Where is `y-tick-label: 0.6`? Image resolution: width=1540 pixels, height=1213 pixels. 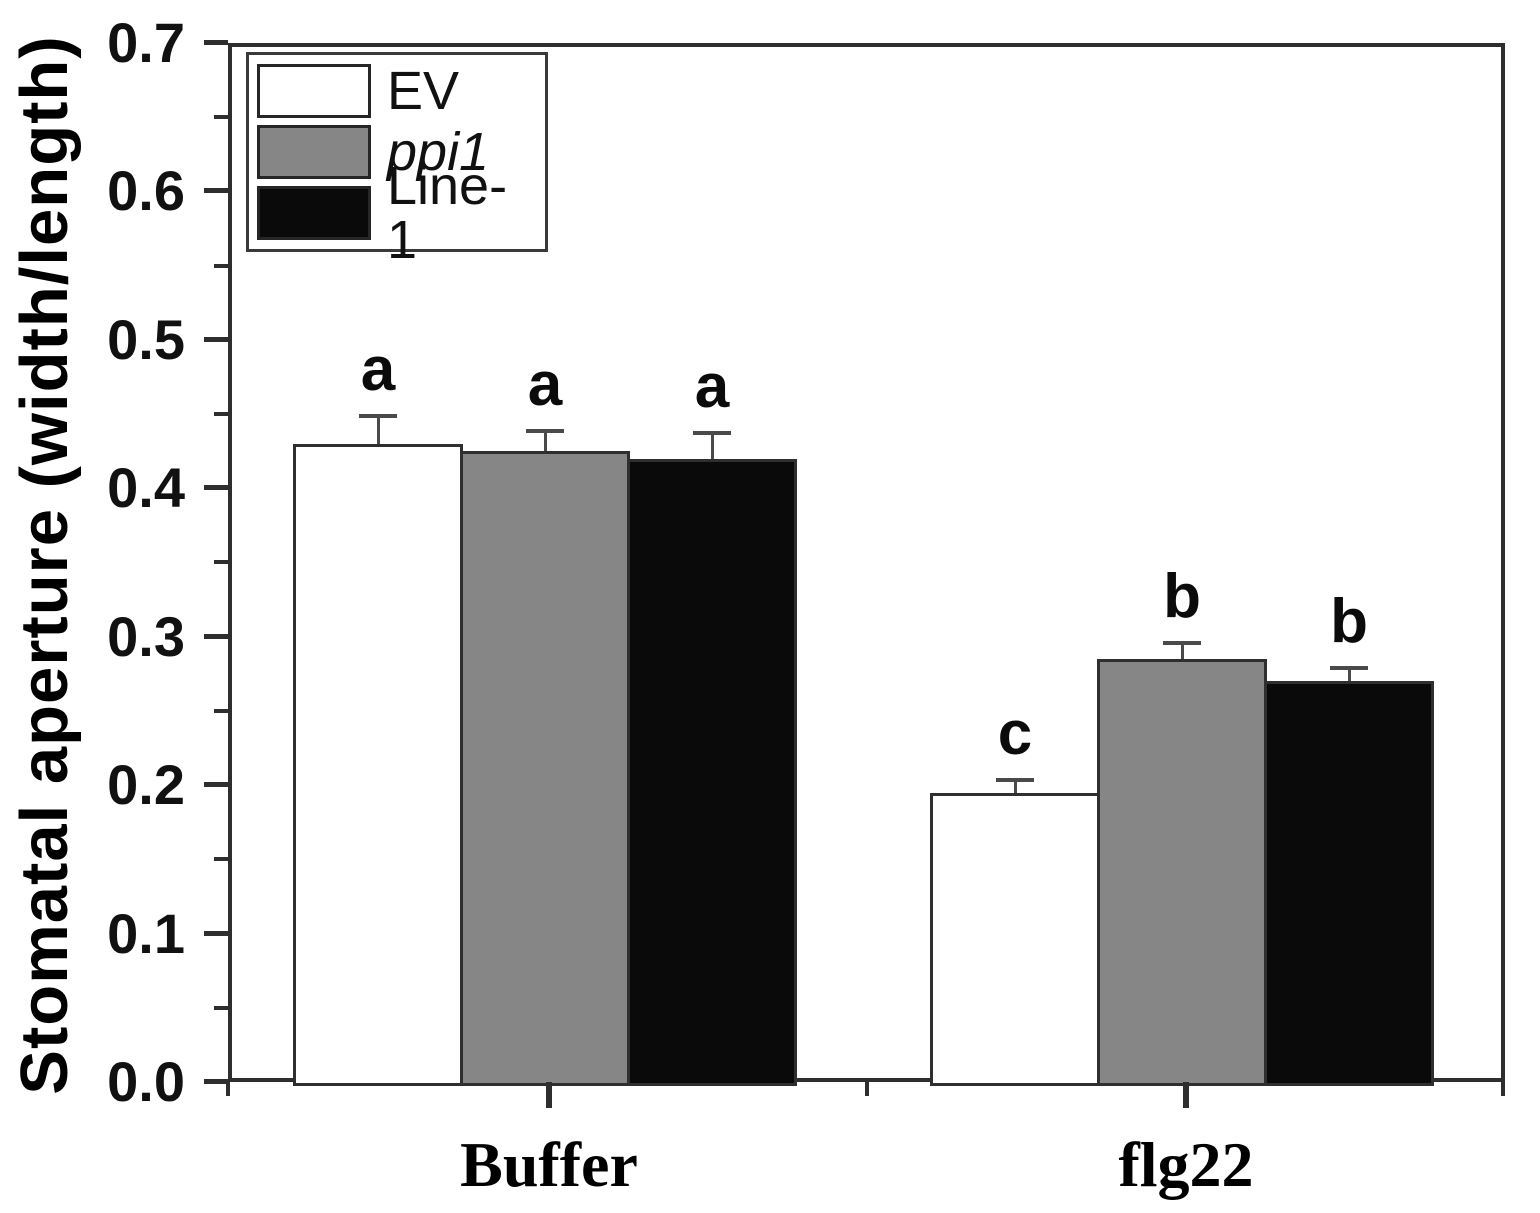 y-tick-label: 0.6 is located at coordinates (146, 190).